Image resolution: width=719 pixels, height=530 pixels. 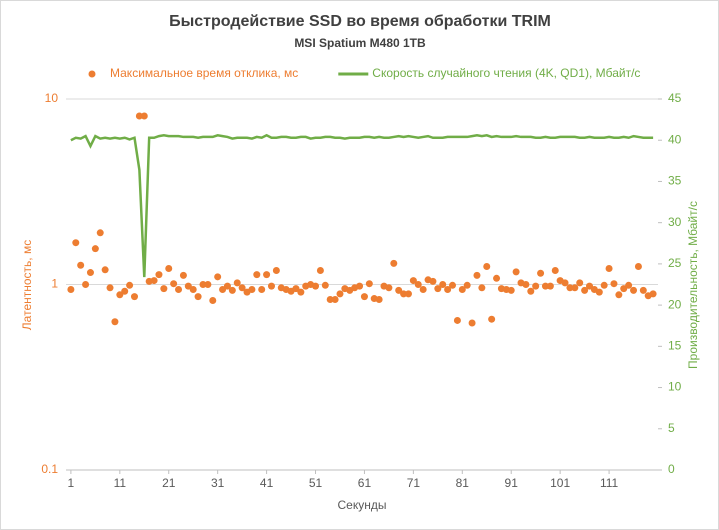 What do you see at coordinates (675, 98) in the screenshot?
I see `y2-tick-label: 45` at bounding box center [675, 98].